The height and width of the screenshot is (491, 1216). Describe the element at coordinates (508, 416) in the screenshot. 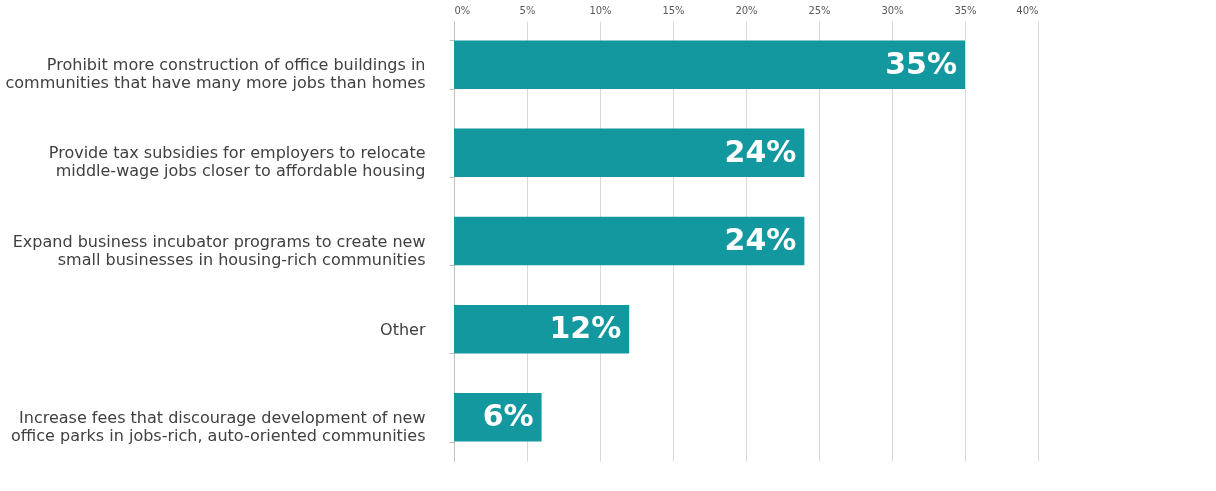

I see `data-label: 6%` at that location.